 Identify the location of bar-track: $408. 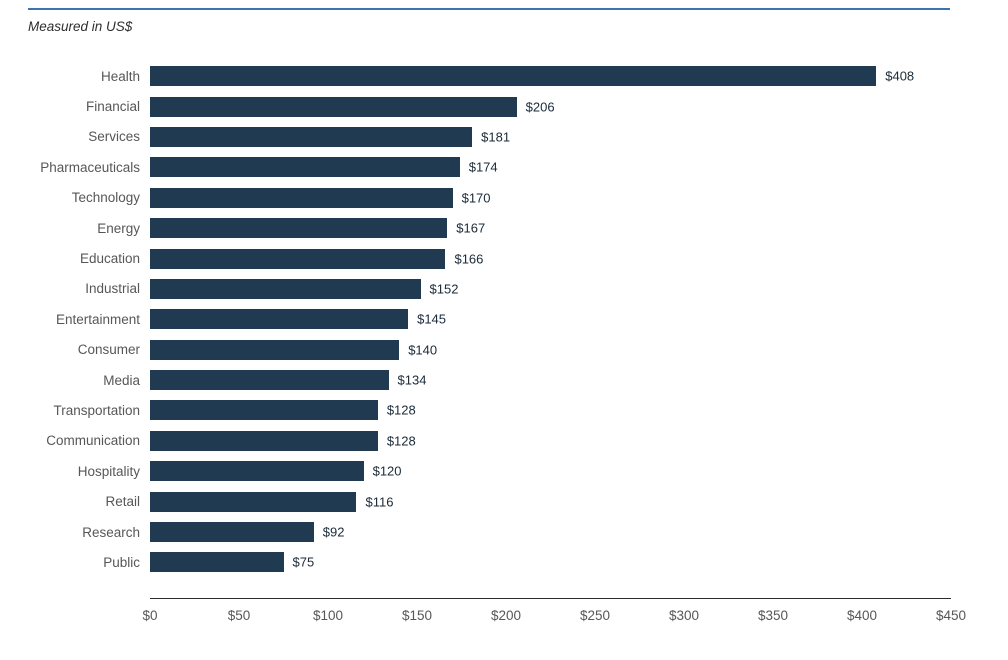
(550, 76).